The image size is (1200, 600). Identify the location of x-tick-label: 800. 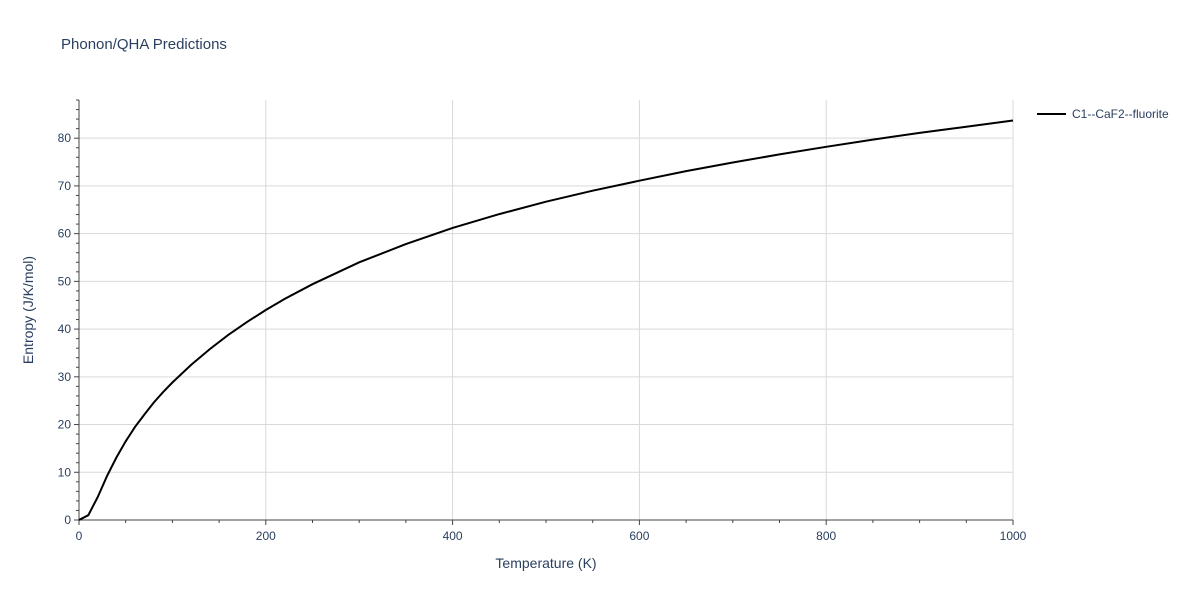
(826, 536).